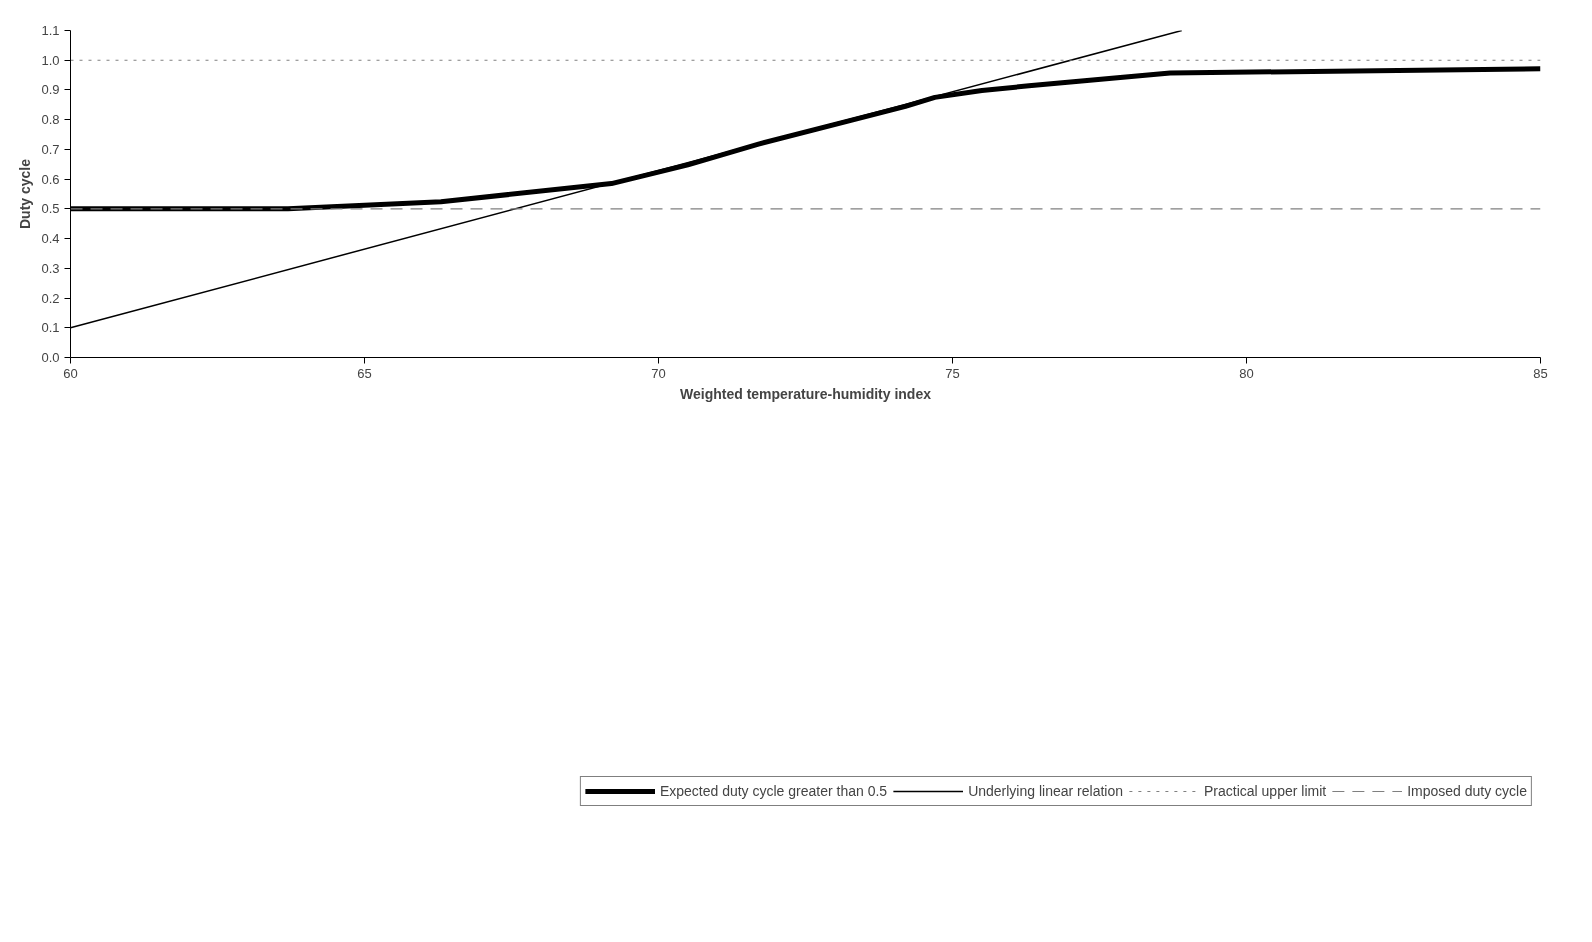 This screenshot has width=1592, height=942. I want to click on y-tick-label: 0.9, so click(50, 90).